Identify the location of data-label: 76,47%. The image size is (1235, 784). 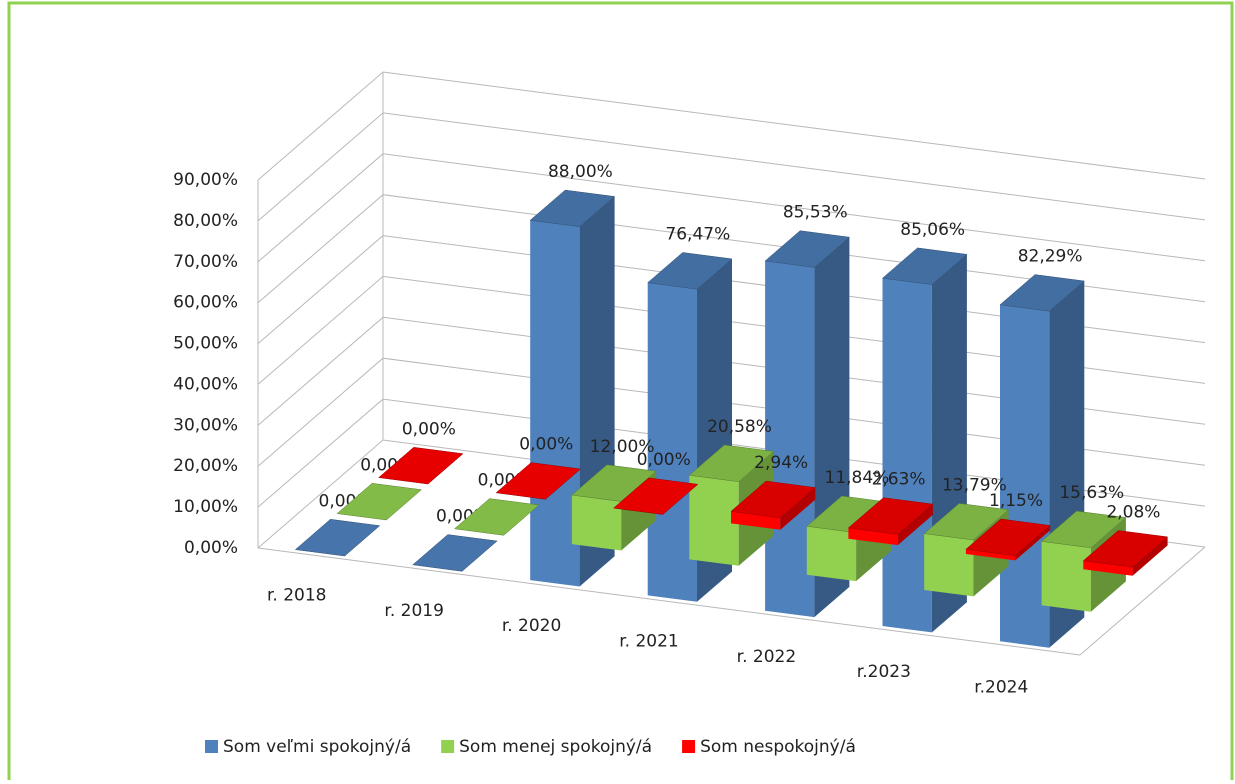
(697, 234).